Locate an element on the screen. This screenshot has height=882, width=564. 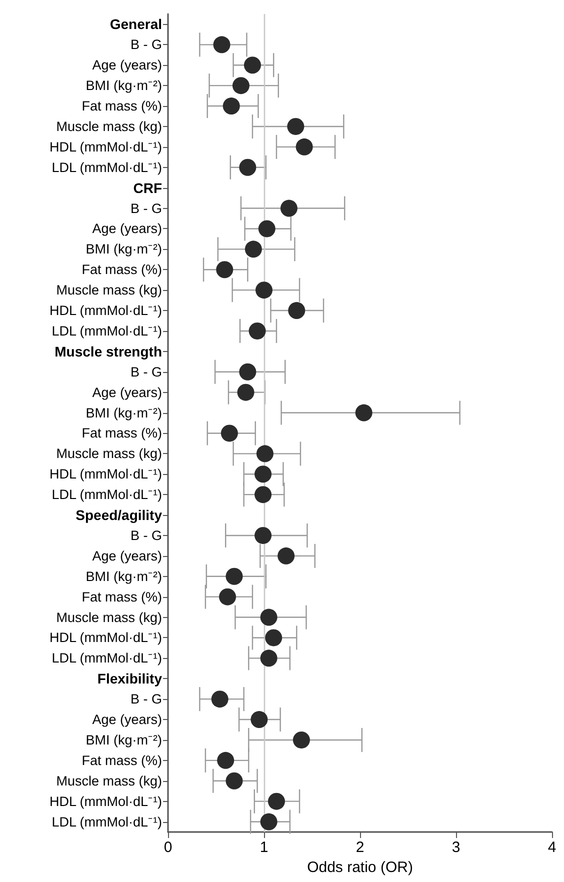
y-tick-label: Speed/agility is located at coordinates (119, 515).